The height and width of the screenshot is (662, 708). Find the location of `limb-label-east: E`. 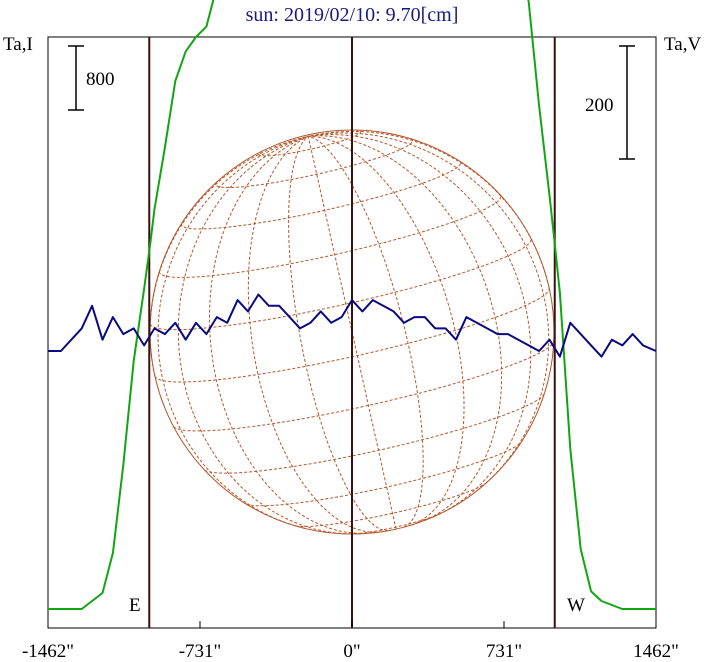

limb-label-east: E is located at coordinates (135, 605).